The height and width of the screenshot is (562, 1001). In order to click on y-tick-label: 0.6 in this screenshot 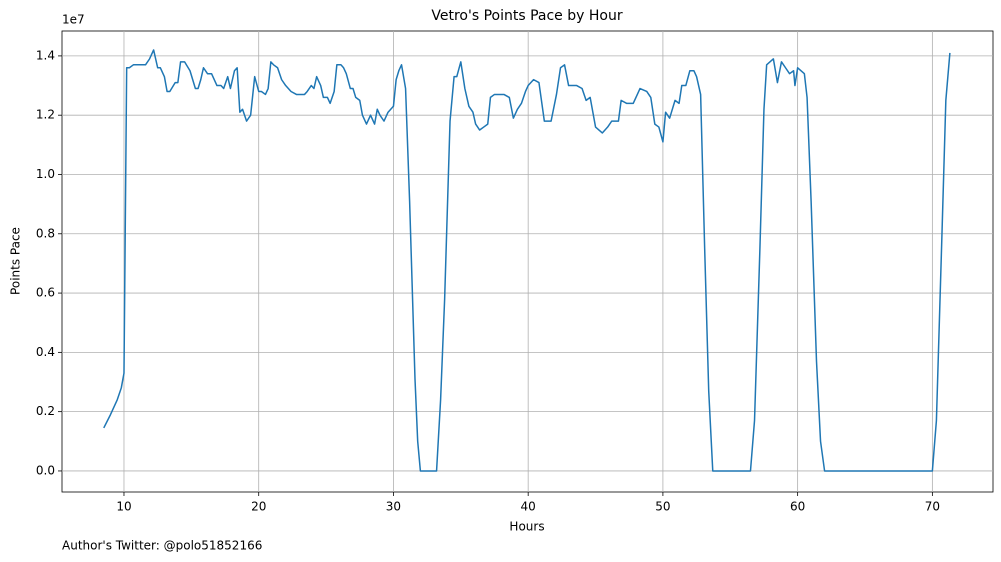, I will do `click(45, 293)`.